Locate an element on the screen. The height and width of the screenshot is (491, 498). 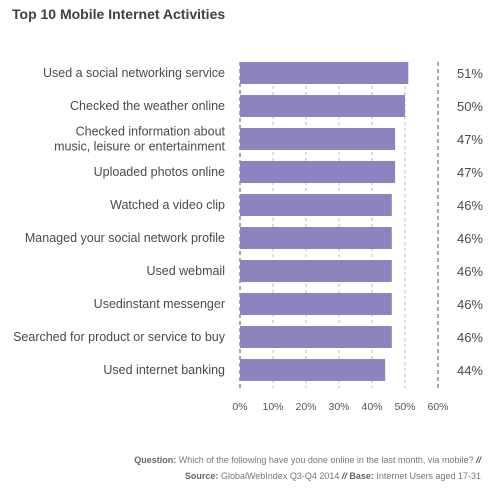
value-label-3: 47% is located at coordinates (470, 139).